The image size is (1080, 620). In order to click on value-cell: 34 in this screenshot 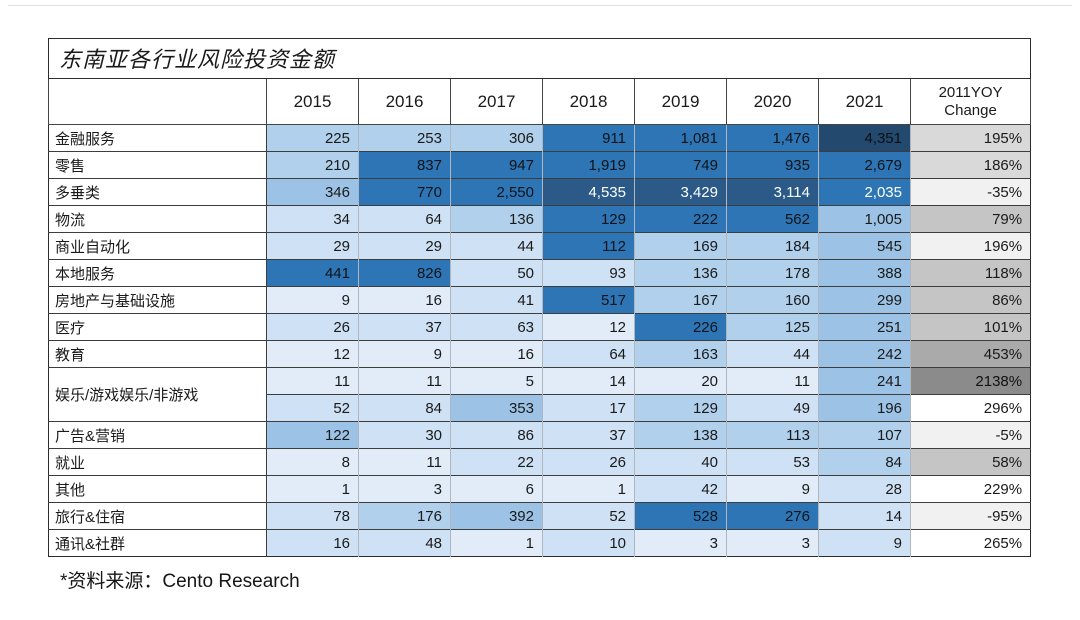, I will do `click(312, 219)`.